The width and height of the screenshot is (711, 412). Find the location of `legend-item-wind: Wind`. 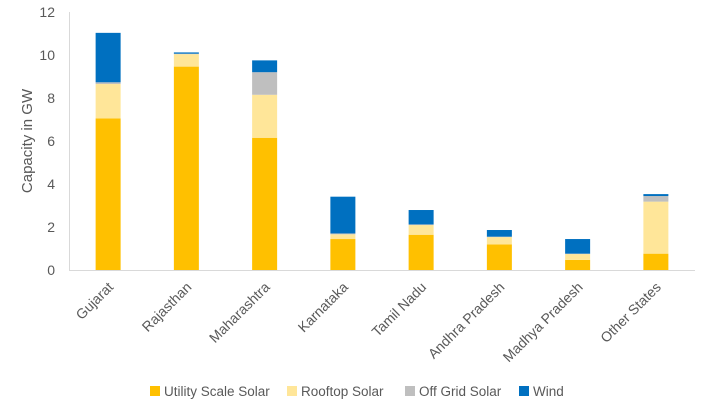

legend-item-wind: Wind is located at coordinates (541, 391).